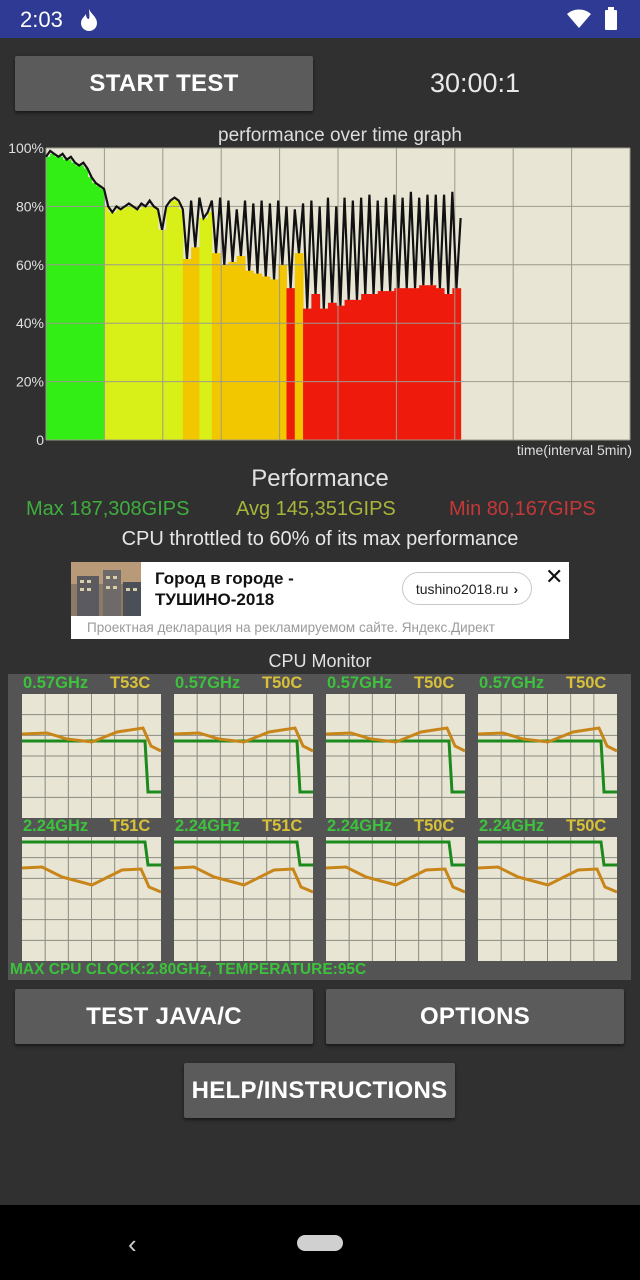  Describe the element at coordinates (132, 1244) in the screenshot. I see `back-icon: ‹` at that location.